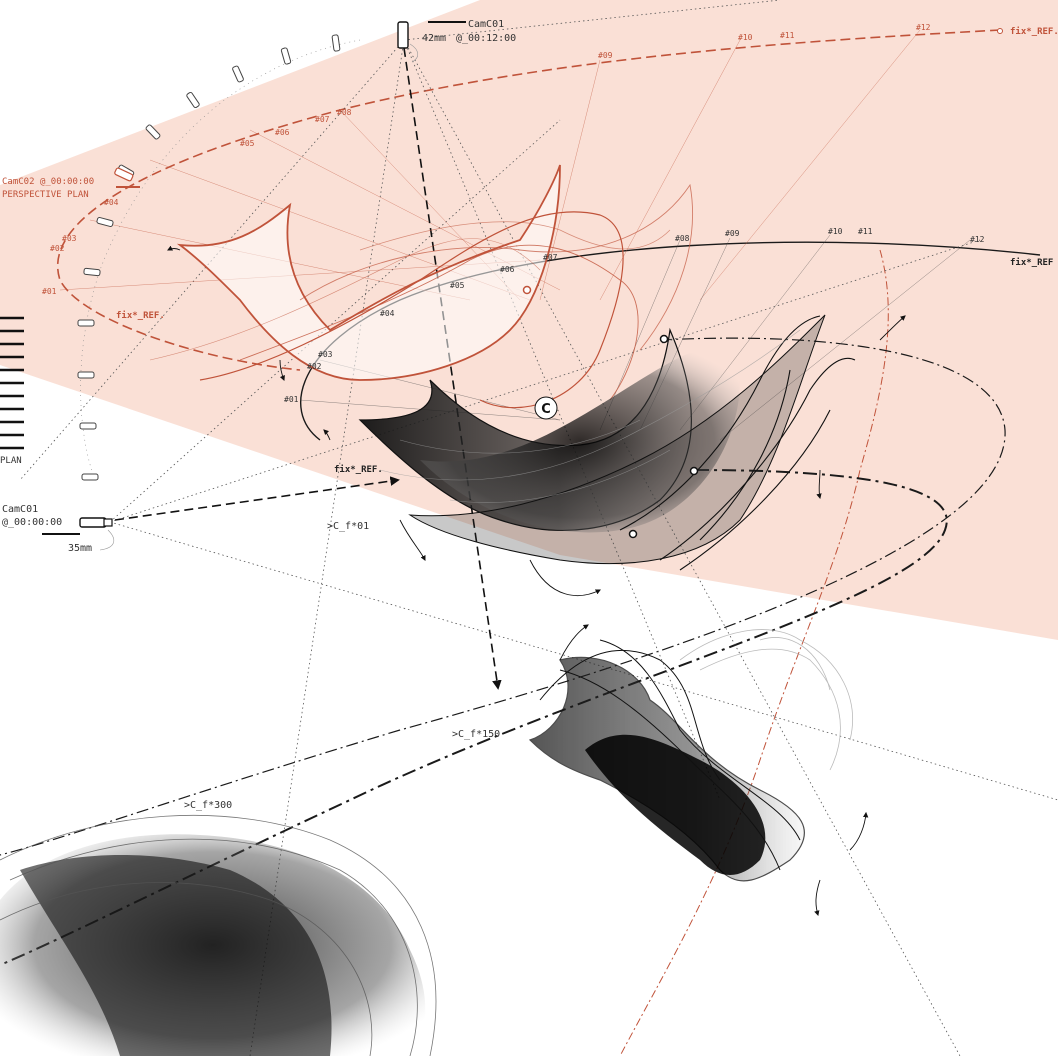 This screenshot has width=1058, height=1056. I want to click on path-label-dark-04: #04, so click(387, 313).